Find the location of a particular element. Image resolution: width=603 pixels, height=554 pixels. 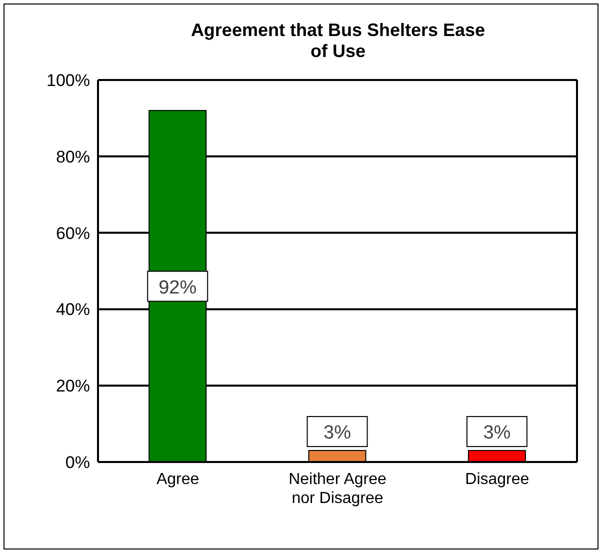

y-tick-label: 20% is located at coordinates (73, 386).